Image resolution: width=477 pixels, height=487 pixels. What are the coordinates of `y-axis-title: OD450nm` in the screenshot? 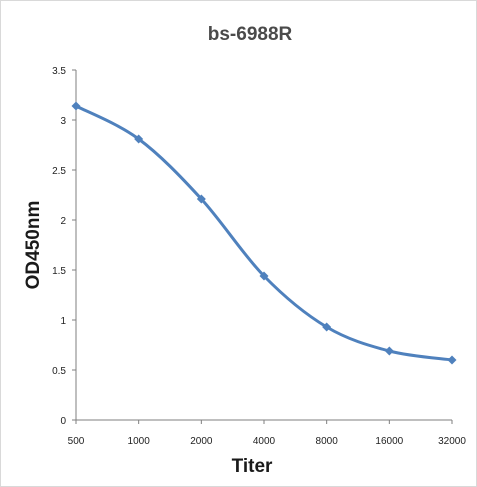 It's located at (33, 245).